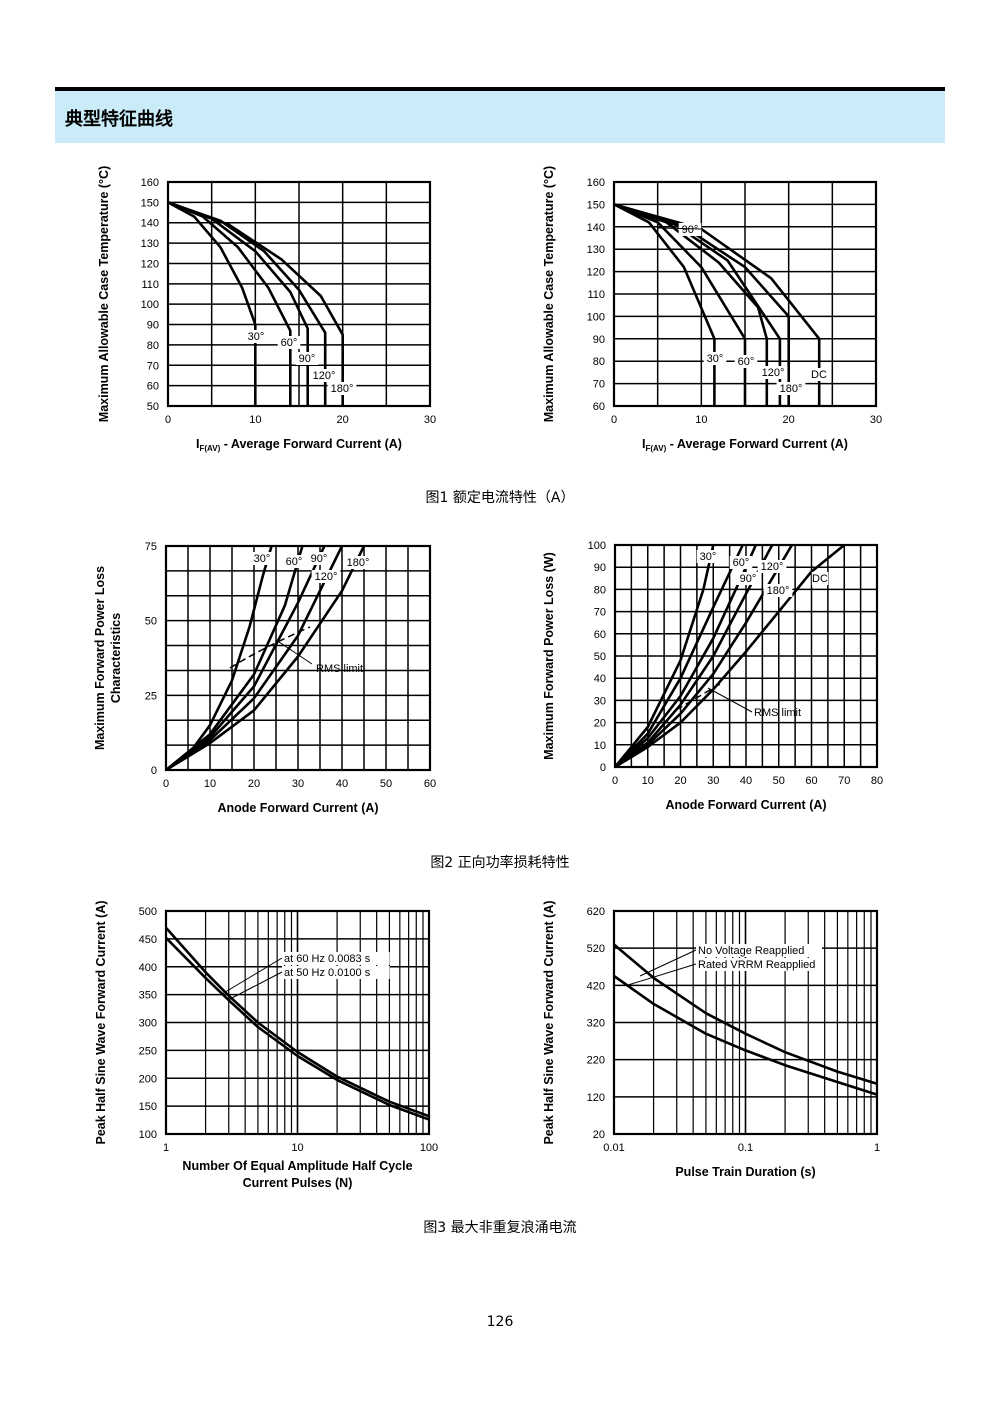  I want to click on c1-y-tick-label: 130, so click(150, 244).